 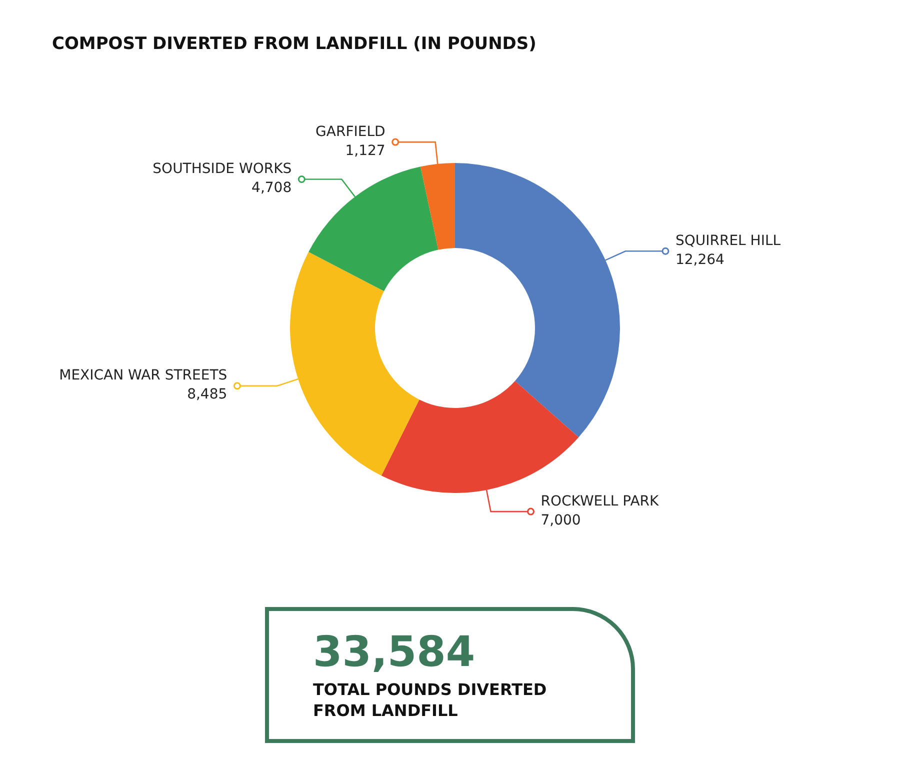 What do you see at coordinates (294, 44) in the screenshot?
I see `chart-title: COMPOST DIVERTED FROM LANDFILL (IN POUNDS)` at bounding box center [294, 44].